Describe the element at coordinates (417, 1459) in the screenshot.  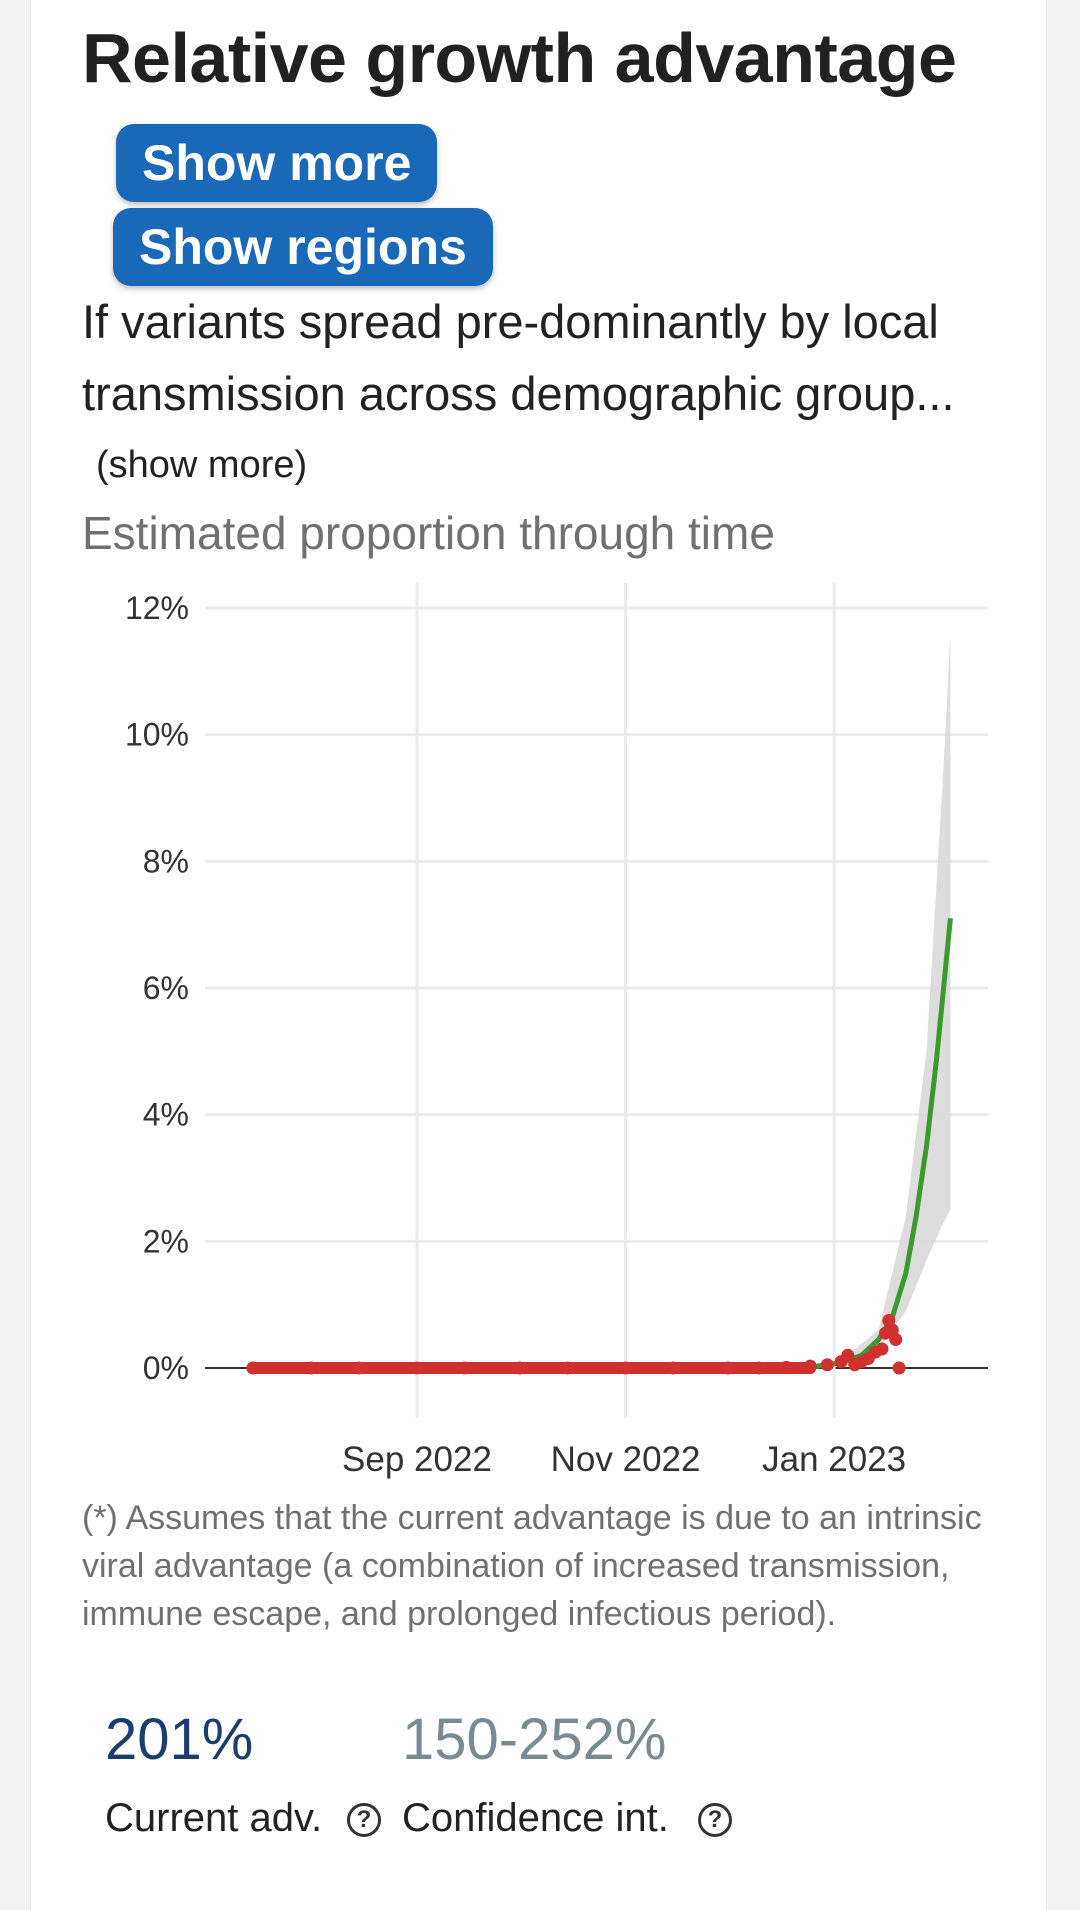
I see `x-tick-label: Sep 2022` at that location.